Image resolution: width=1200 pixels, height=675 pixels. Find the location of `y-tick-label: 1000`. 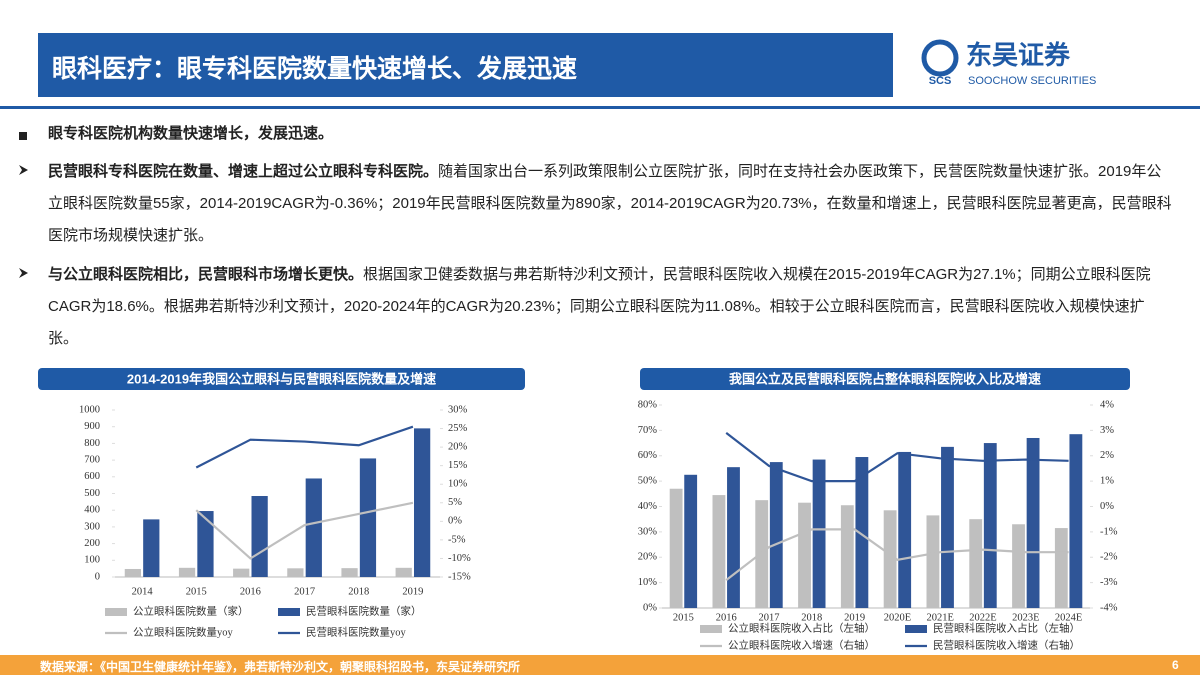

y-tick-label: 1000 is located at coordinates (89, 409).